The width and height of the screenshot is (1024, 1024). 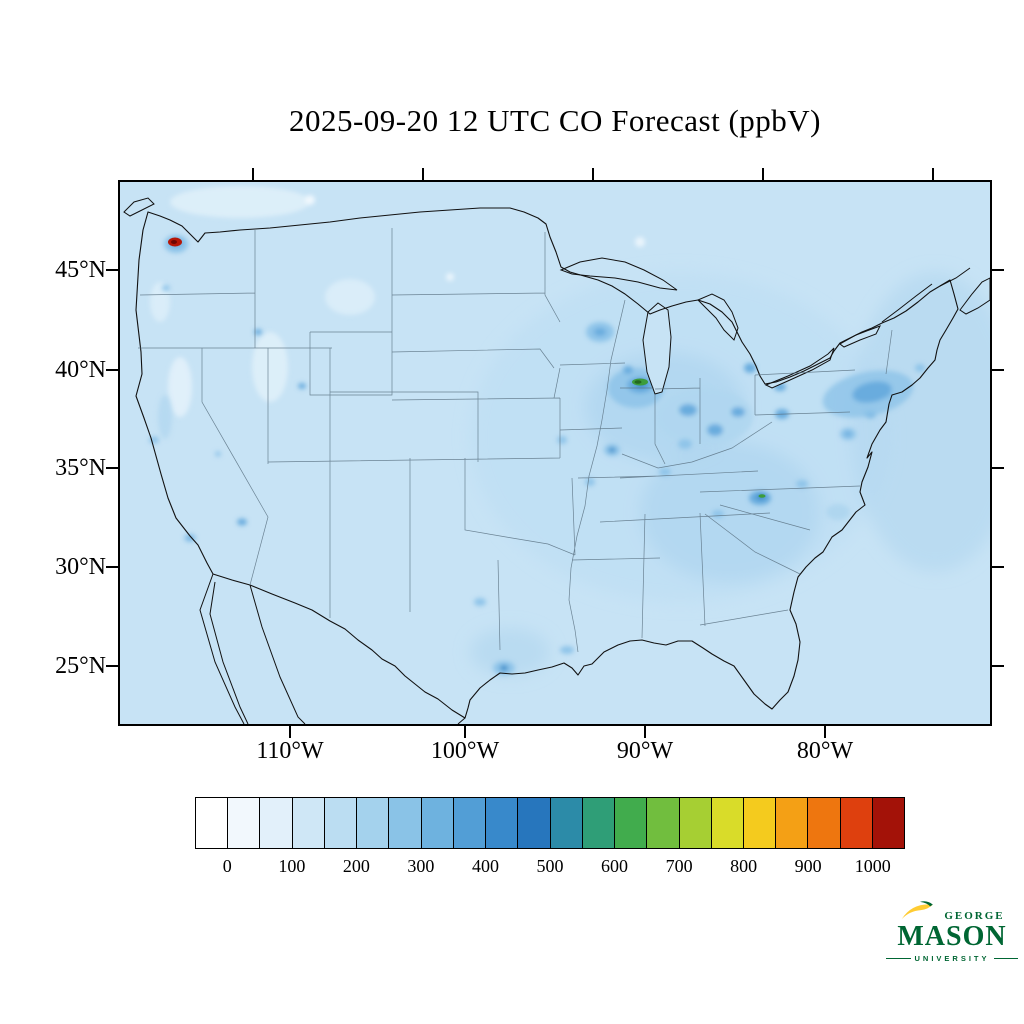 I want to click on lon-tick-label: 90°W, so click(x=645, y=751).